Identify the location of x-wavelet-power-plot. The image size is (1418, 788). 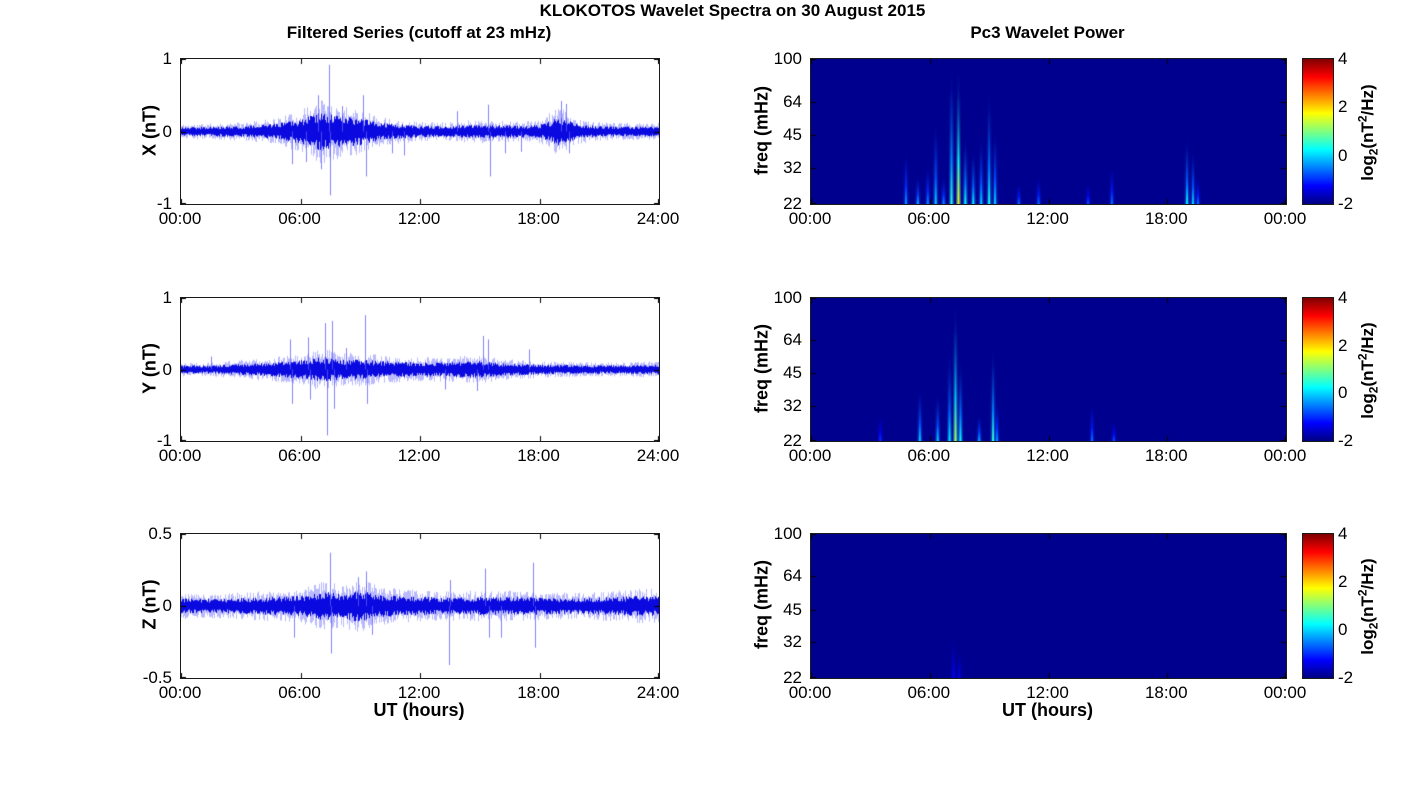
(1048, 131).